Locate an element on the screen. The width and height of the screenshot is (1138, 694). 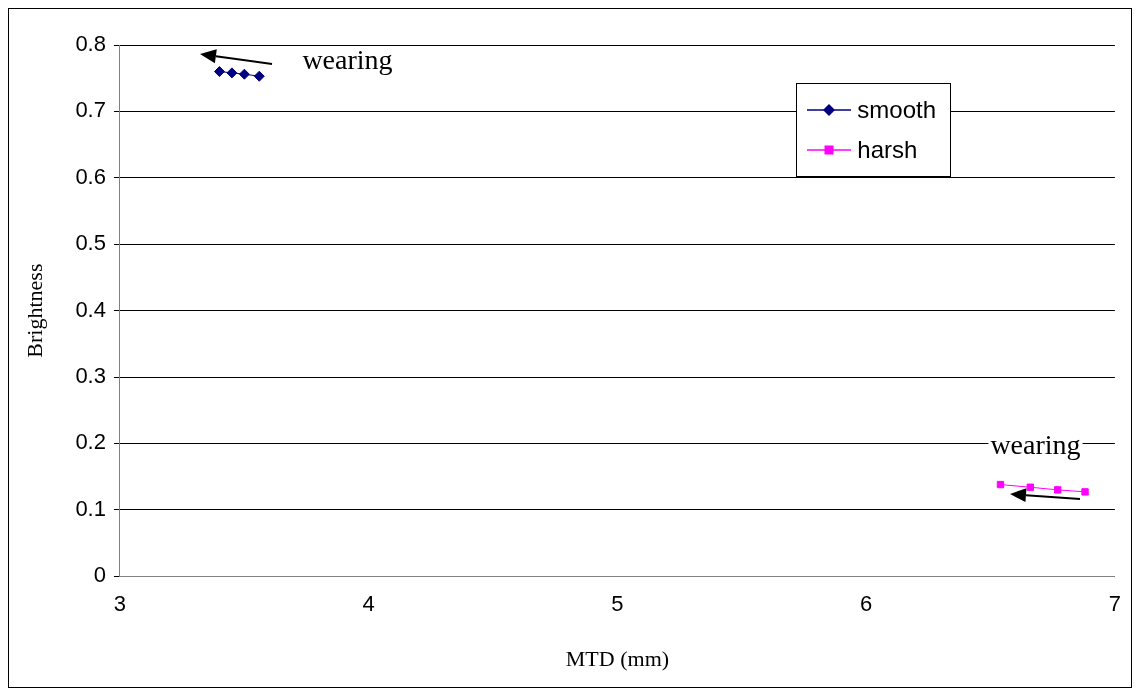
y-tick-label: 0 is located at coordinates (99, 575).